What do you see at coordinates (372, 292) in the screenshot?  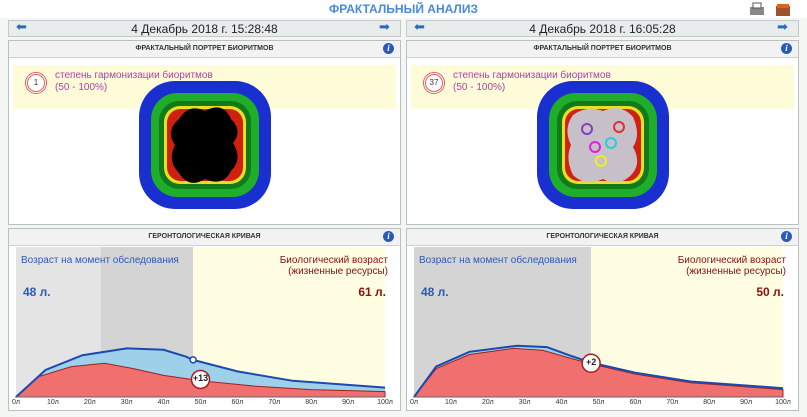 I see `bio-value: 61 л.` at bounding box center [372, 292].